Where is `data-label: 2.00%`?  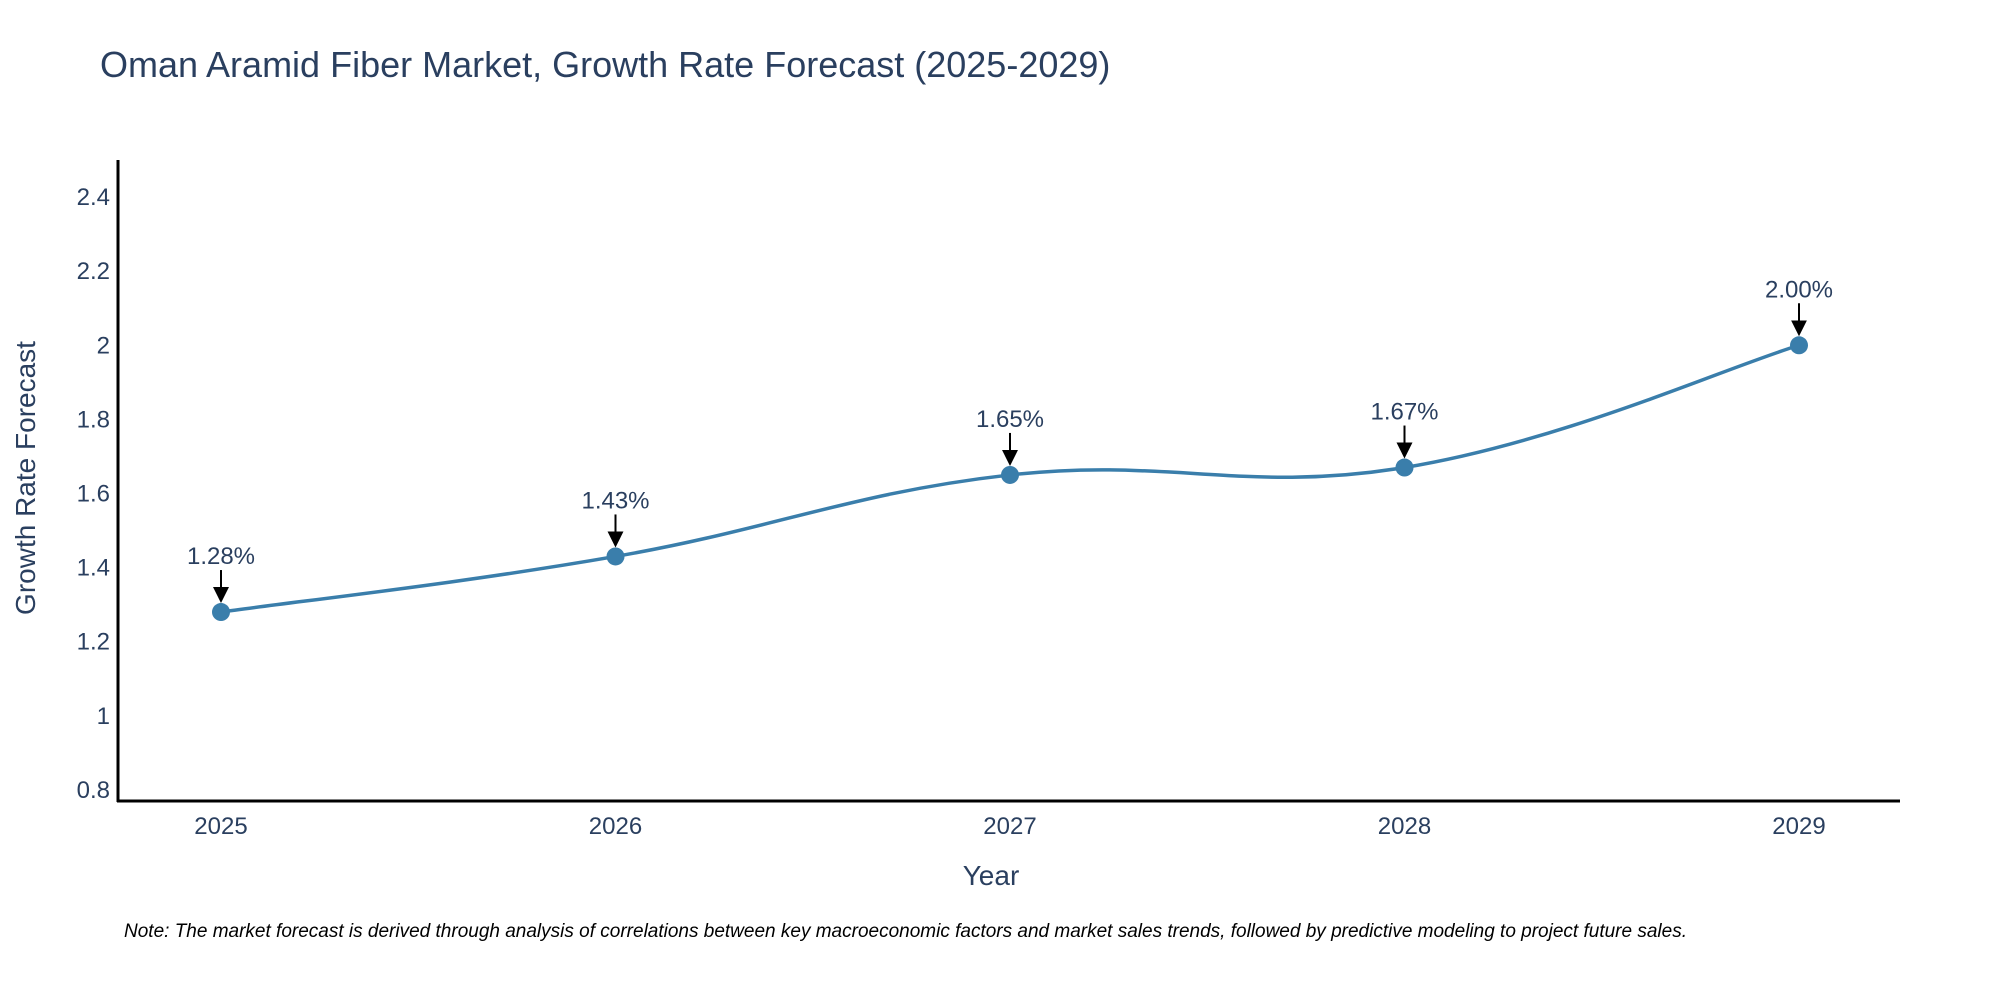
data-label: 2.00% is located at coordinates (1799, 289).